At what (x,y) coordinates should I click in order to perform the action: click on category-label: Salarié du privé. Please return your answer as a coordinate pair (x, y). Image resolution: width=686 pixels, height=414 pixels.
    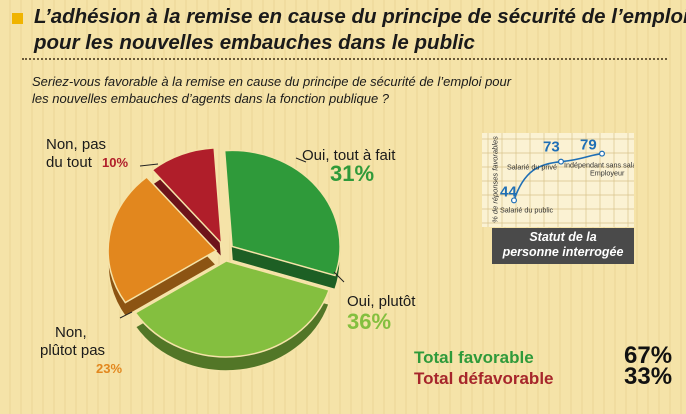
    Looking at the image, I should click on (532, 167).